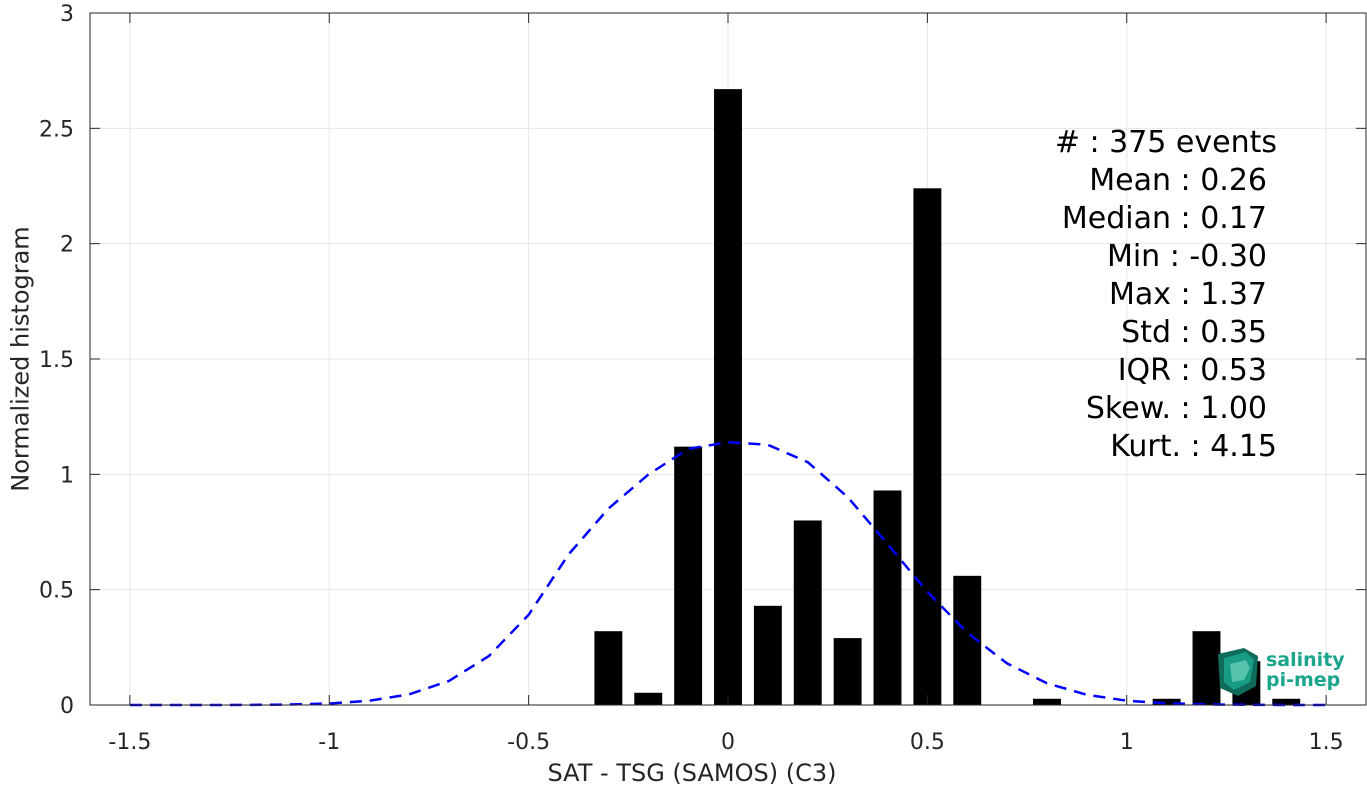  What do you see at coordinates (728, 742) in the screenshot?
I see `x-tick-label: 0` at bounding box center [728, 742].